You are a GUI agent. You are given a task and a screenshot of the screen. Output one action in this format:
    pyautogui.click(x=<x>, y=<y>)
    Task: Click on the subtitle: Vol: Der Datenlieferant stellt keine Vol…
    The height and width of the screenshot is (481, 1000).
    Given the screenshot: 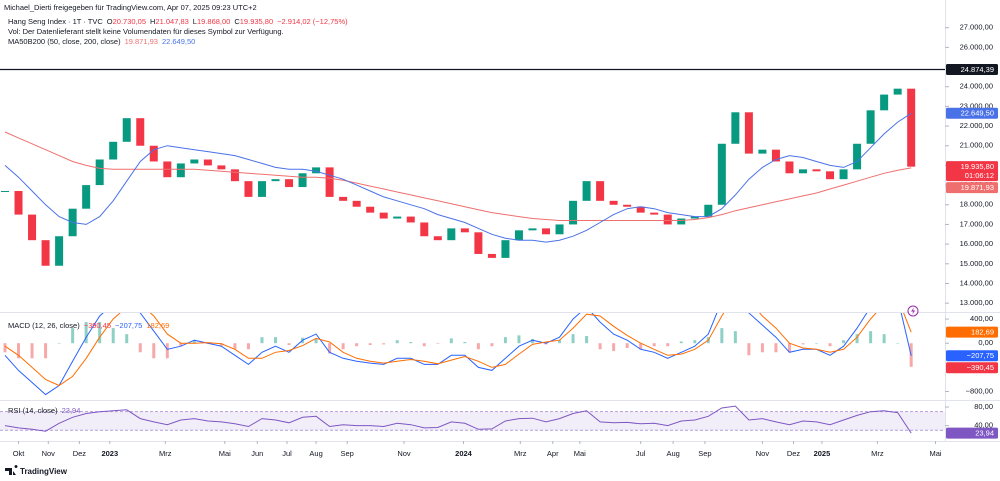 What is the action you would take?
    pyautogui.click(x=146, y=31)
    